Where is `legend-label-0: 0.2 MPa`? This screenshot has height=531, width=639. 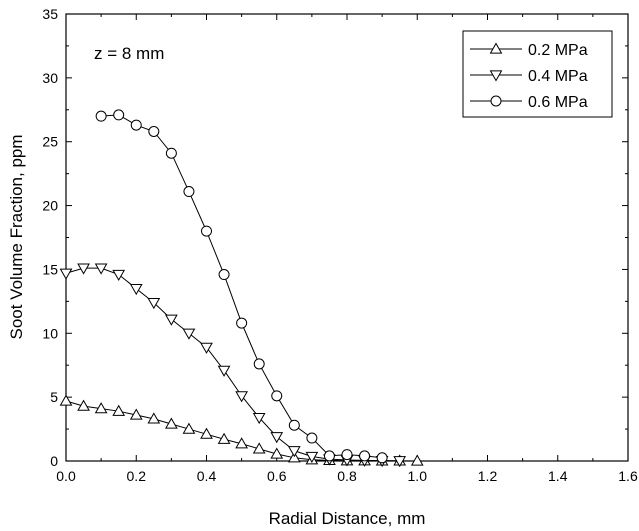 legend-label-0: 0.2 MPa is located at coordinates (558, 50).